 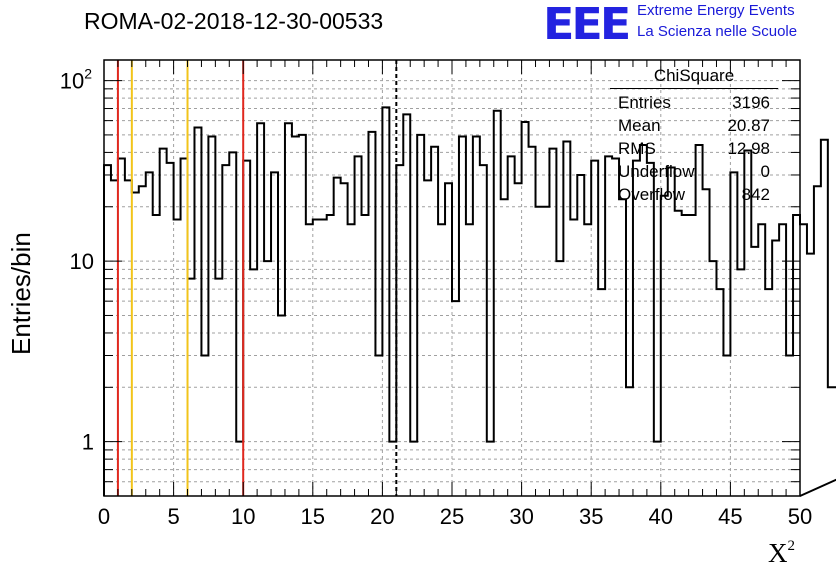 What do you see at coordinates (755, 194) in the screenshot?
I see `stats-value: 842` at bounding box center [755, 194].